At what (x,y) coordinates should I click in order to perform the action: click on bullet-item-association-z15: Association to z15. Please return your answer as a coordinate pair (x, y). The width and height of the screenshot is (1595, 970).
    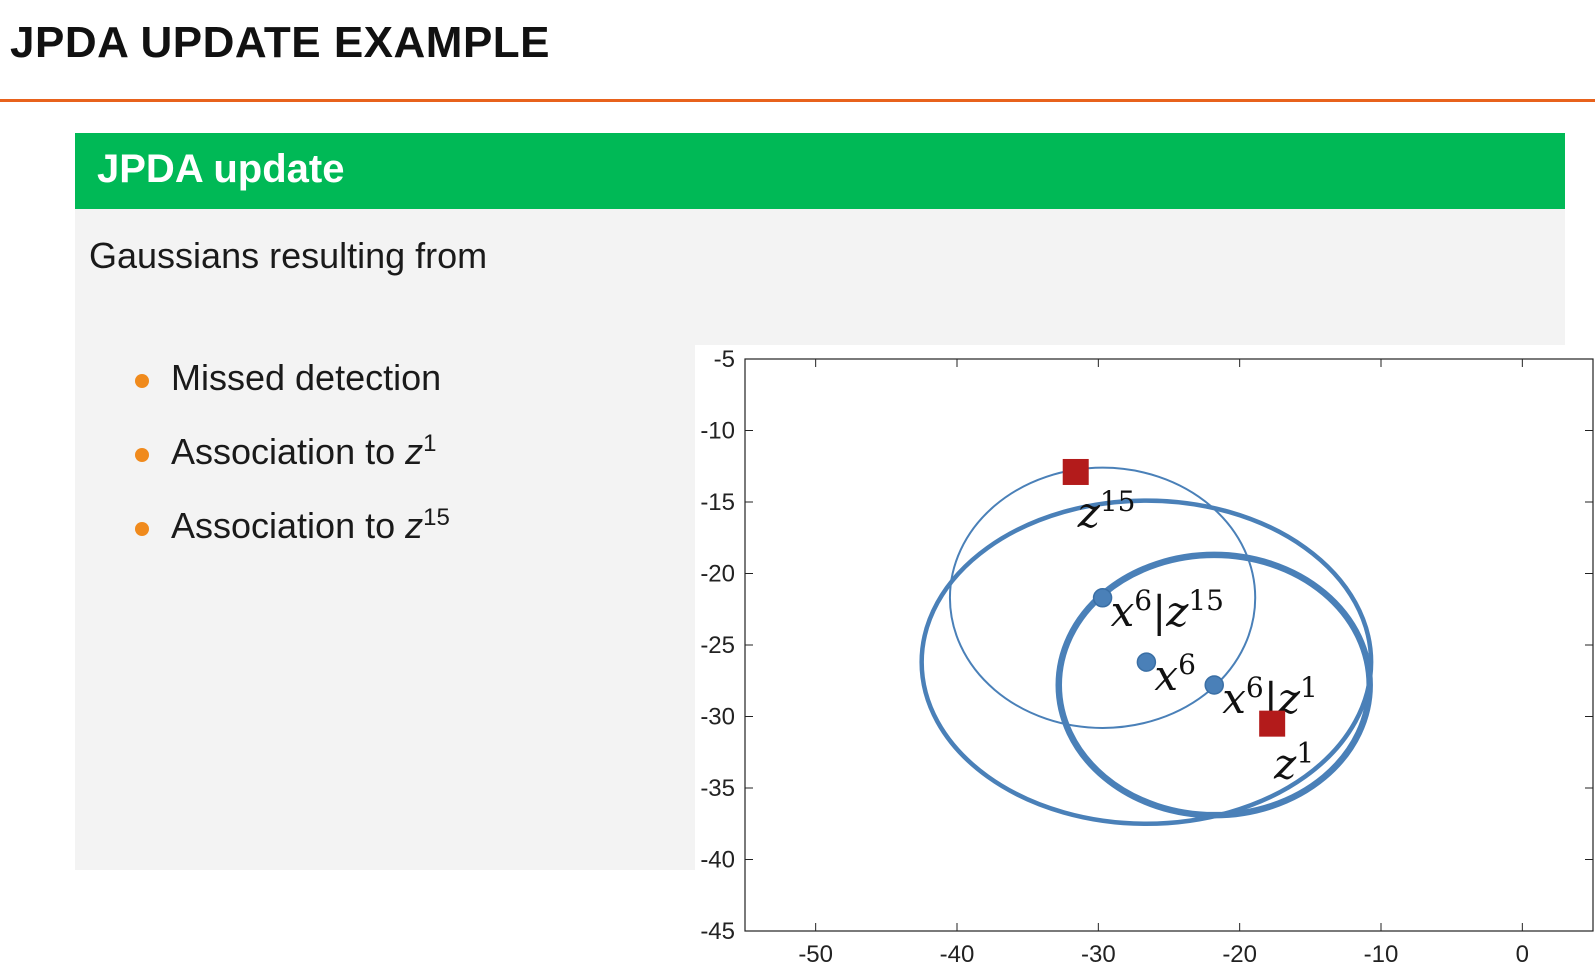
    Looking at the image, I should click on (292, 542).